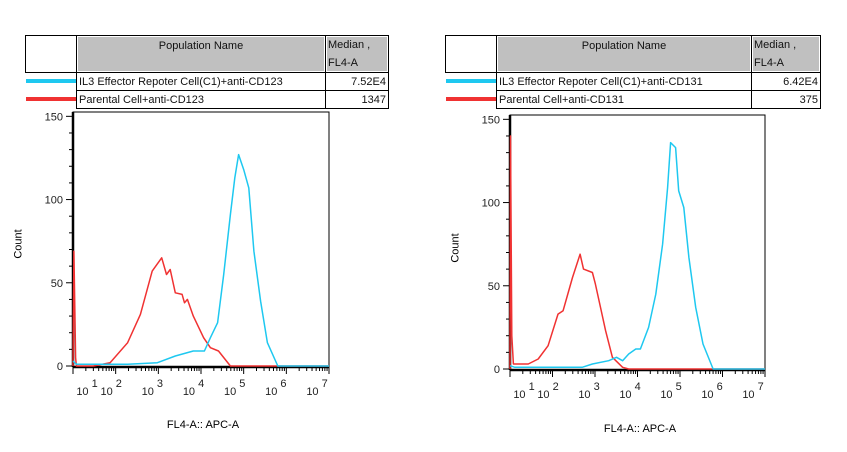  I want to click on x-tick-label: 10³, so click(152, 388).